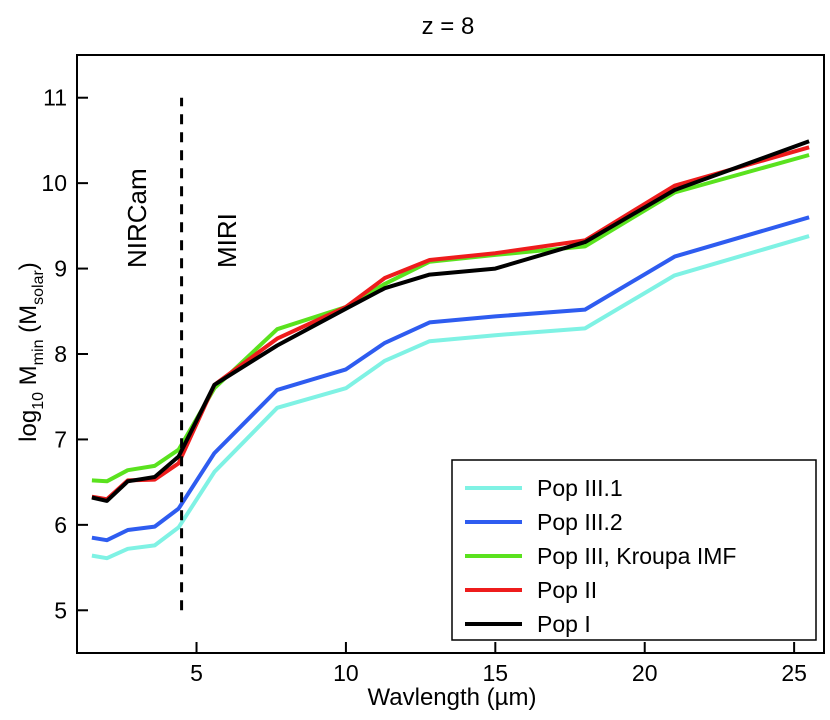  What do you see at coordinates (580, 522) in the screenshot?
I see `legend-label: Pop III.2` at bounding box center [580, 522].